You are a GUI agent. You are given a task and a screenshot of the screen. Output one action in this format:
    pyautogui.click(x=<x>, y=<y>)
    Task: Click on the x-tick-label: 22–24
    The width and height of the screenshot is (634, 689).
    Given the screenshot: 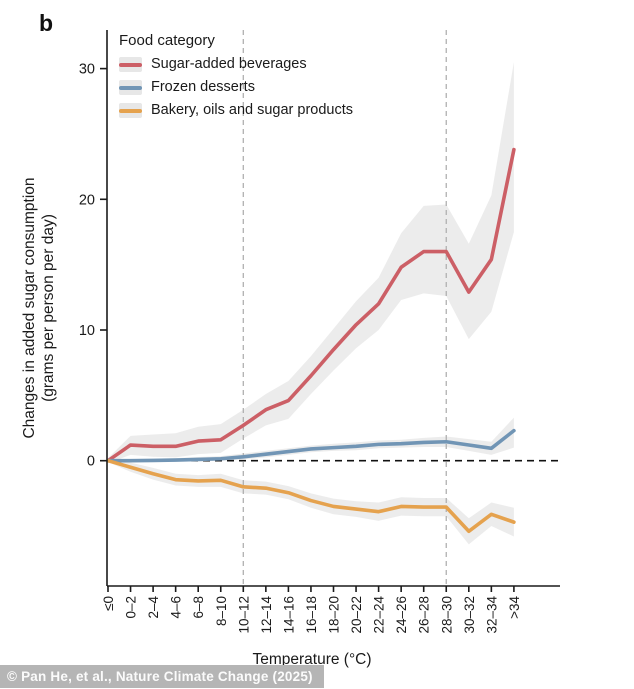 What is the action you would take?
    pyautogui.click(x=379, y=615)
    